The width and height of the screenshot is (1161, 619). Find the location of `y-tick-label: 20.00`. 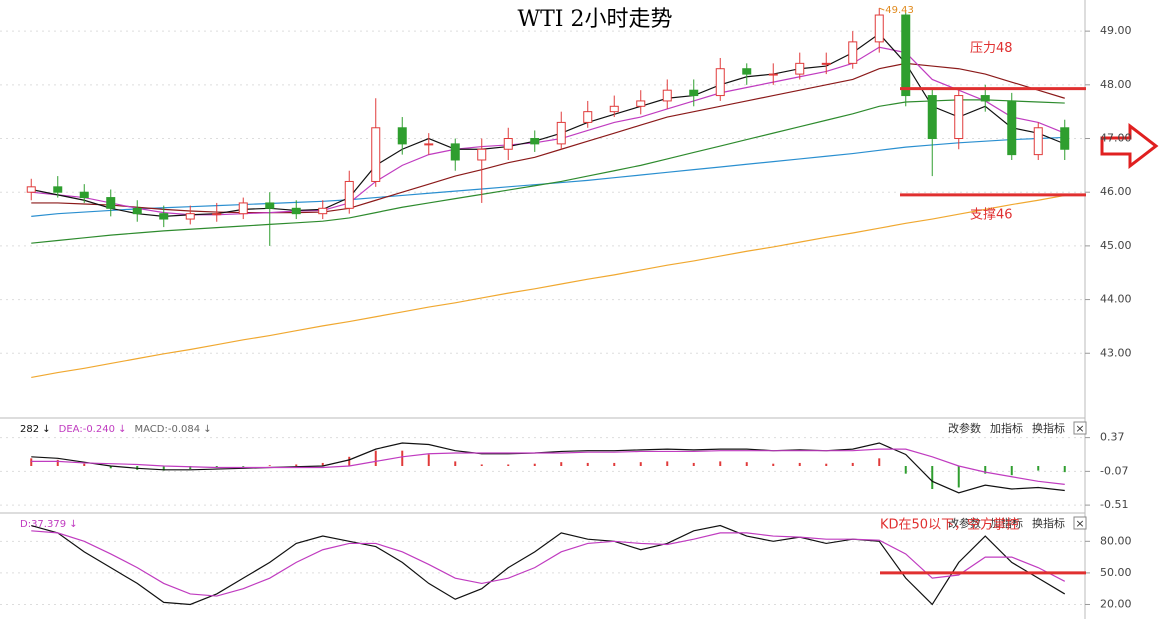

y-tick-label: 20.00 is located at coordinates (1116, 603).